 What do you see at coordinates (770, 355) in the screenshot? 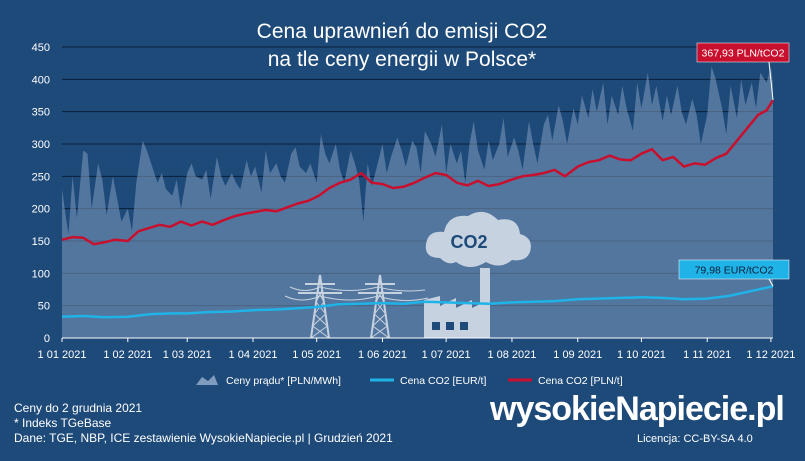
I see `x-tick-label: 1 12 2021` at bounding box center [770, 355].